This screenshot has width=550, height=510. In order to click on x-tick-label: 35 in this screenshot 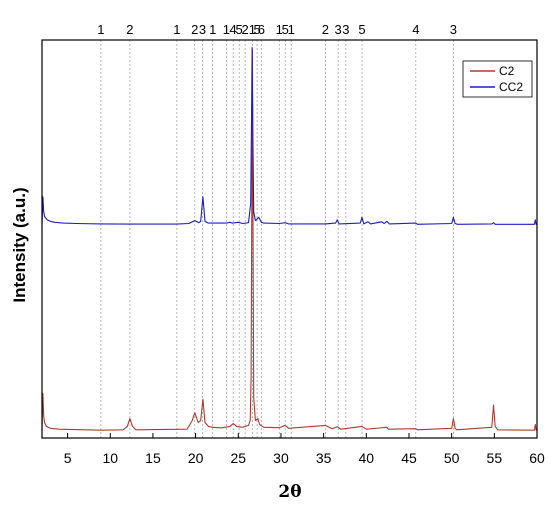, I will do `click(324, 458)`.